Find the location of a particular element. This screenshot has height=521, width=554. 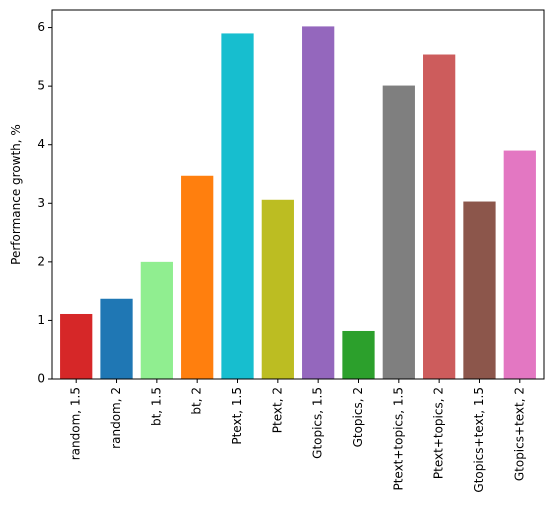

x-tick-label-0: random, 1.5 is located at coordinates (76, 423).